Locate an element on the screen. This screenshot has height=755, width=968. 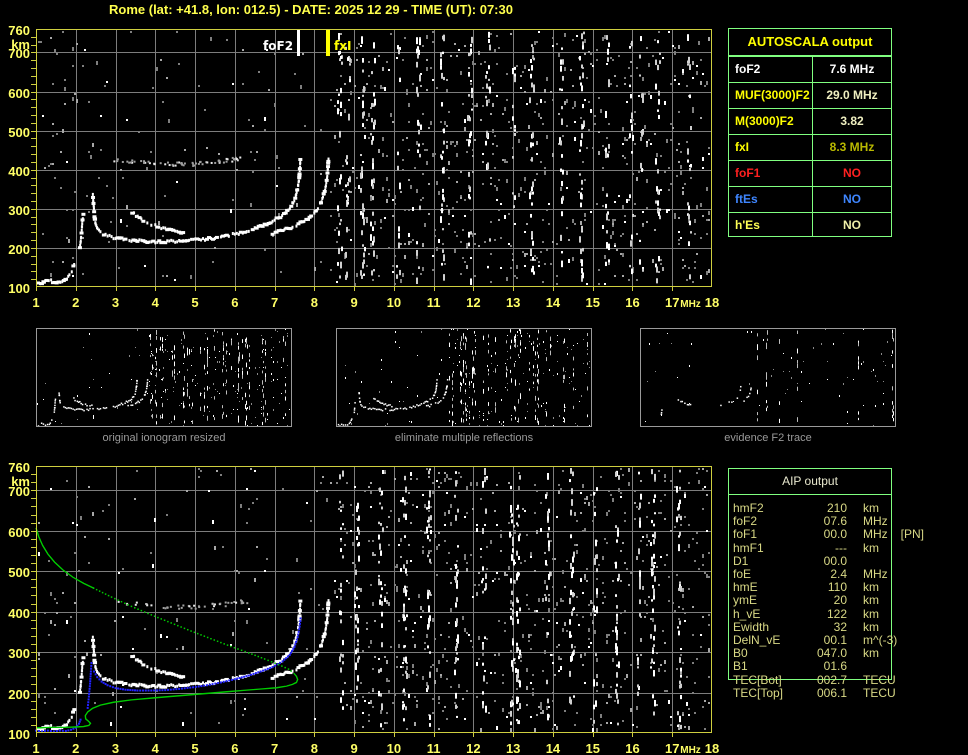
aip-row-value: 122 is located at coordinates (836, 614).